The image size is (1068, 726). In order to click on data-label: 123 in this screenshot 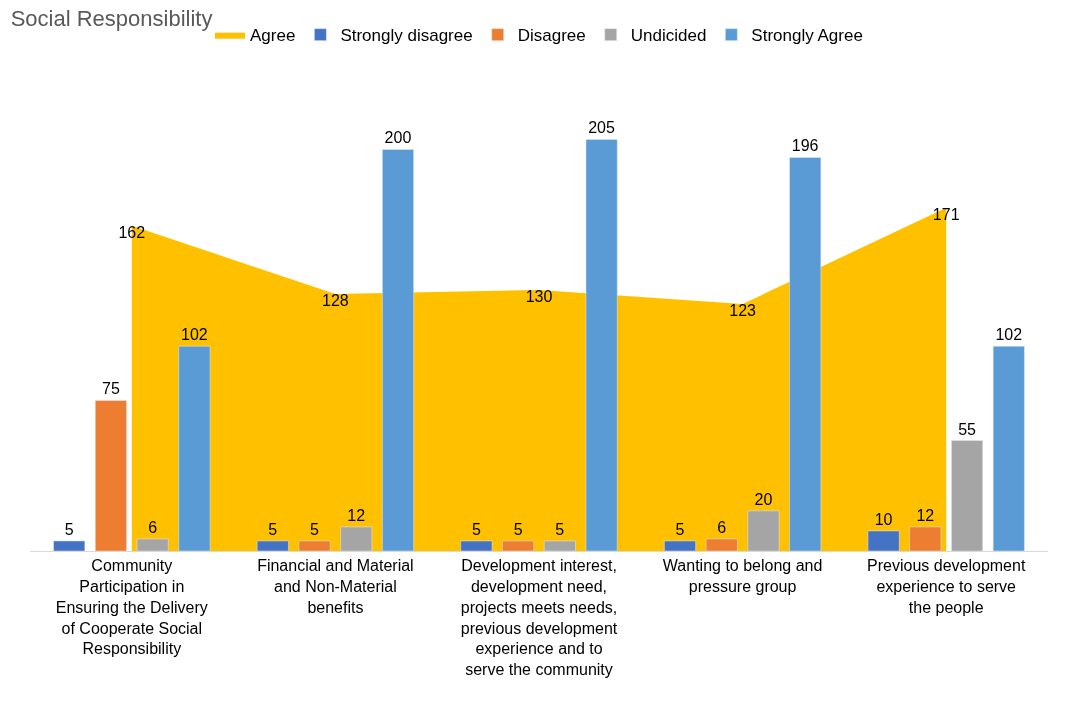, I will do `click(743, 311)`.